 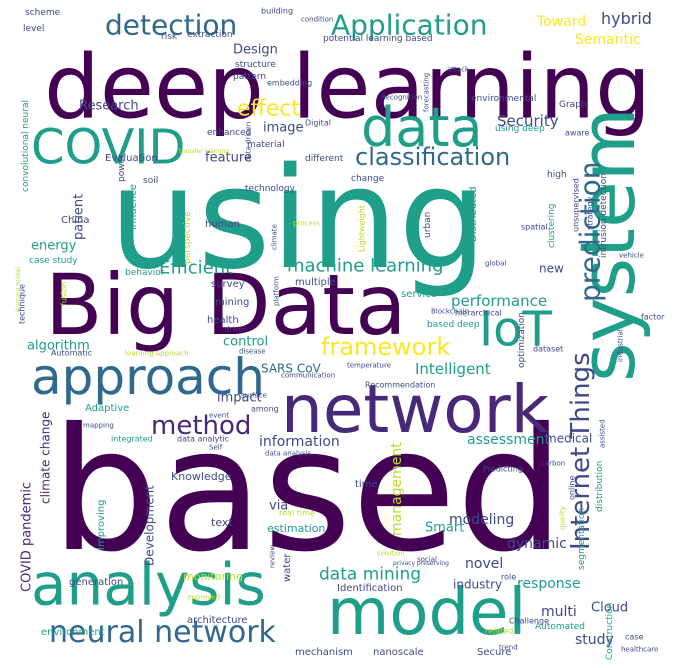 I want to click on cloud-word: review, so click(x=272, y=556).